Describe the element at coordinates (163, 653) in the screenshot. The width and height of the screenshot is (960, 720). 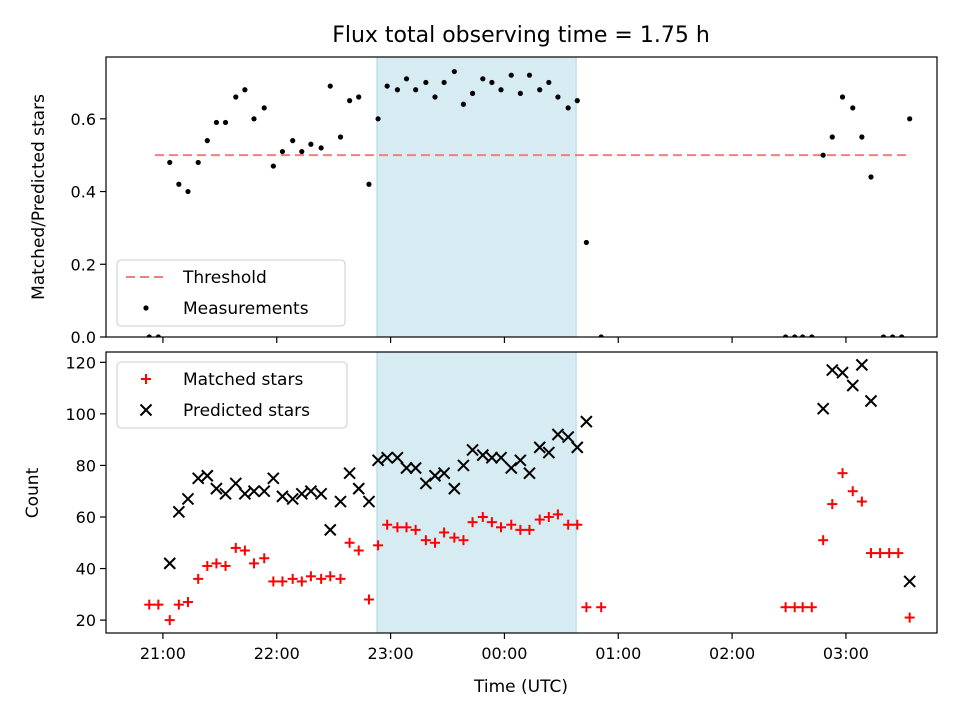
I see `x-tick-label: 21:00` at that location.